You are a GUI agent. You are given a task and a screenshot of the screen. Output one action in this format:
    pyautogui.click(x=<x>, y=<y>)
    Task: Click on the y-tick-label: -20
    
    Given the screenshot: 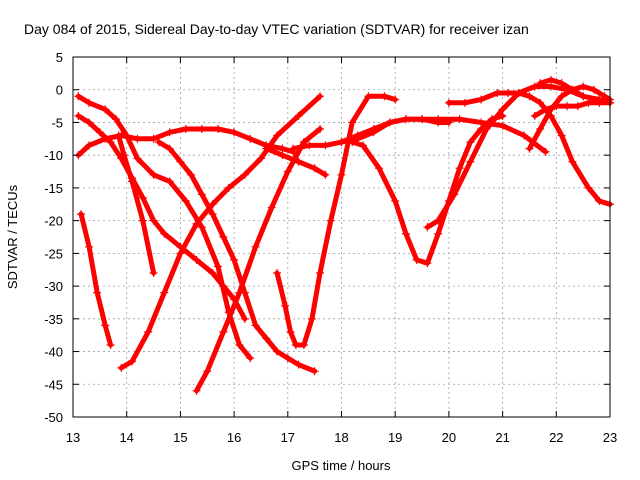 What is the action you would take?
    pyautogui.click(x=53, y=221)
    